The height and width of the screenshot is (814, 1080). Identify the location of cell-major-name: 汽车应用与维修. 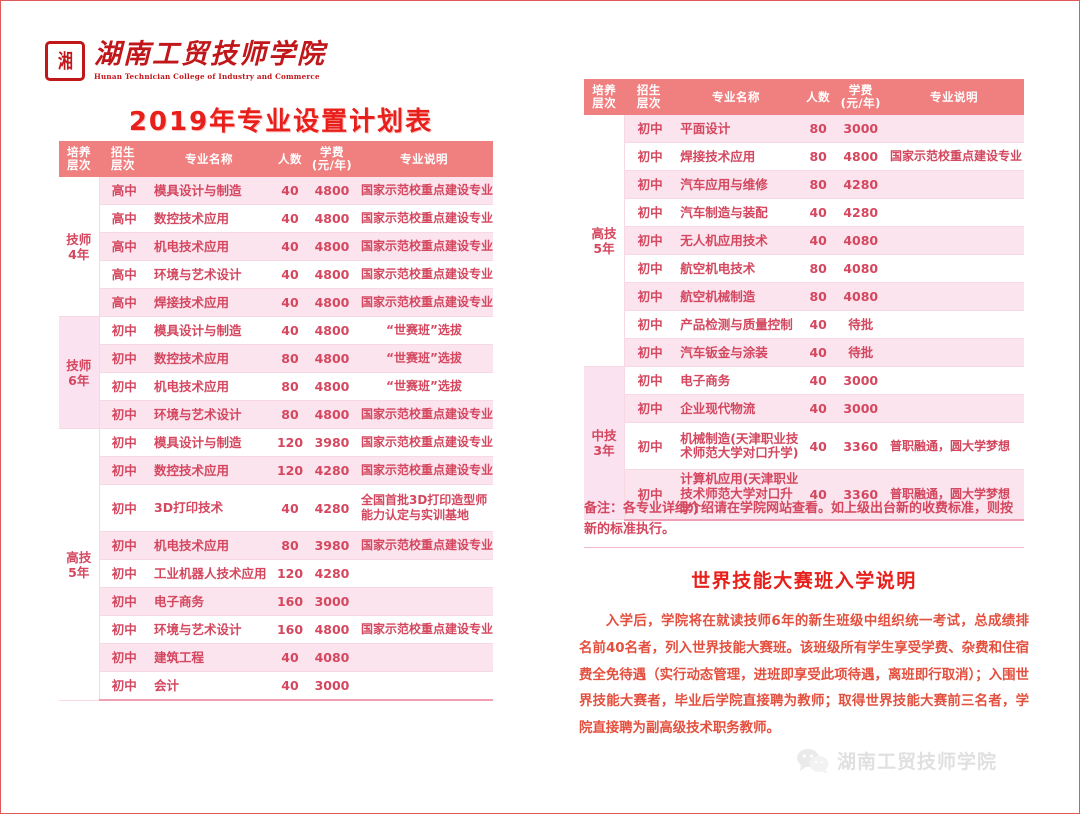
(736, 185).